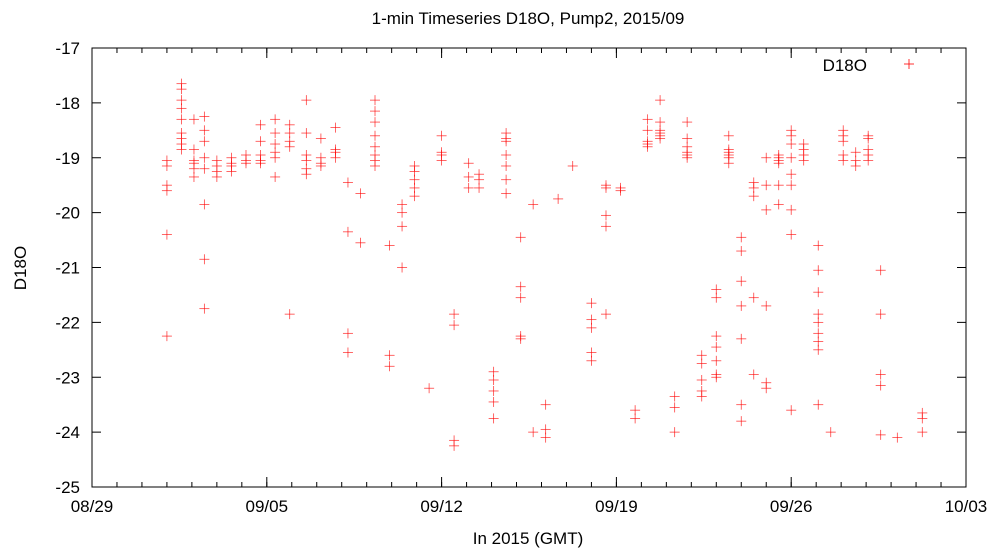 This screenshot has height=559, width=998. Describe the element at coordinates (791, 506) in the screenshot. I see `x-tick-label: 09/26` at that location.